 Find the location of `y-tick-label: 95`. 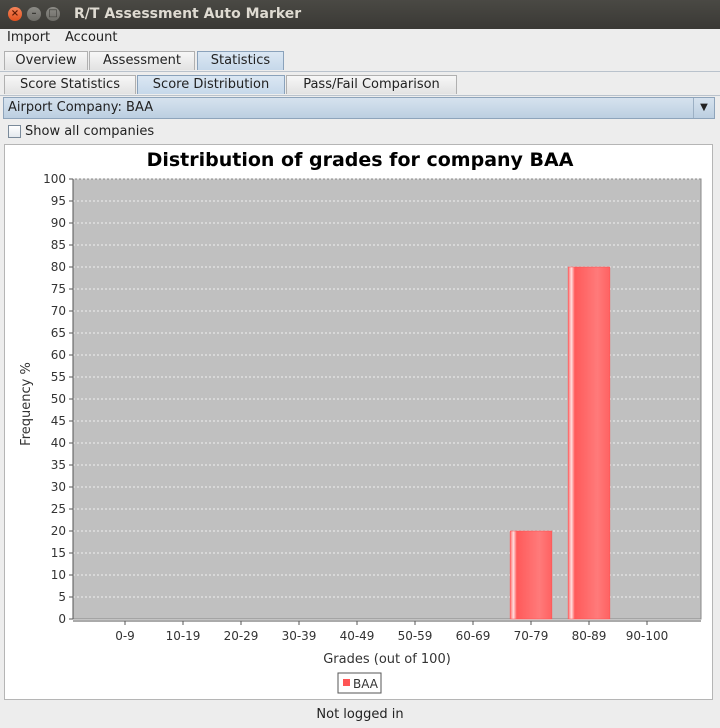

y-tick-label: 95 is located at coordinates (58, 201).